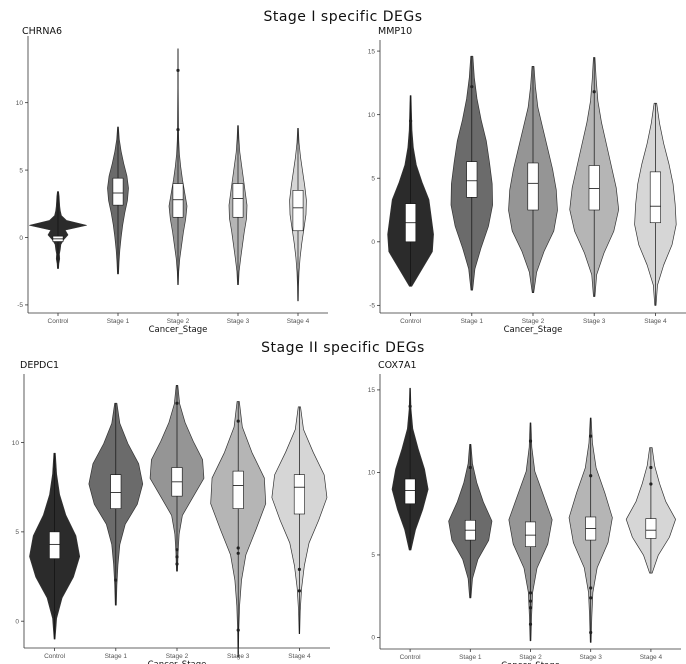 The image size is (686, 664). I want to click on chart-title: MMP10, so click(395, 31).